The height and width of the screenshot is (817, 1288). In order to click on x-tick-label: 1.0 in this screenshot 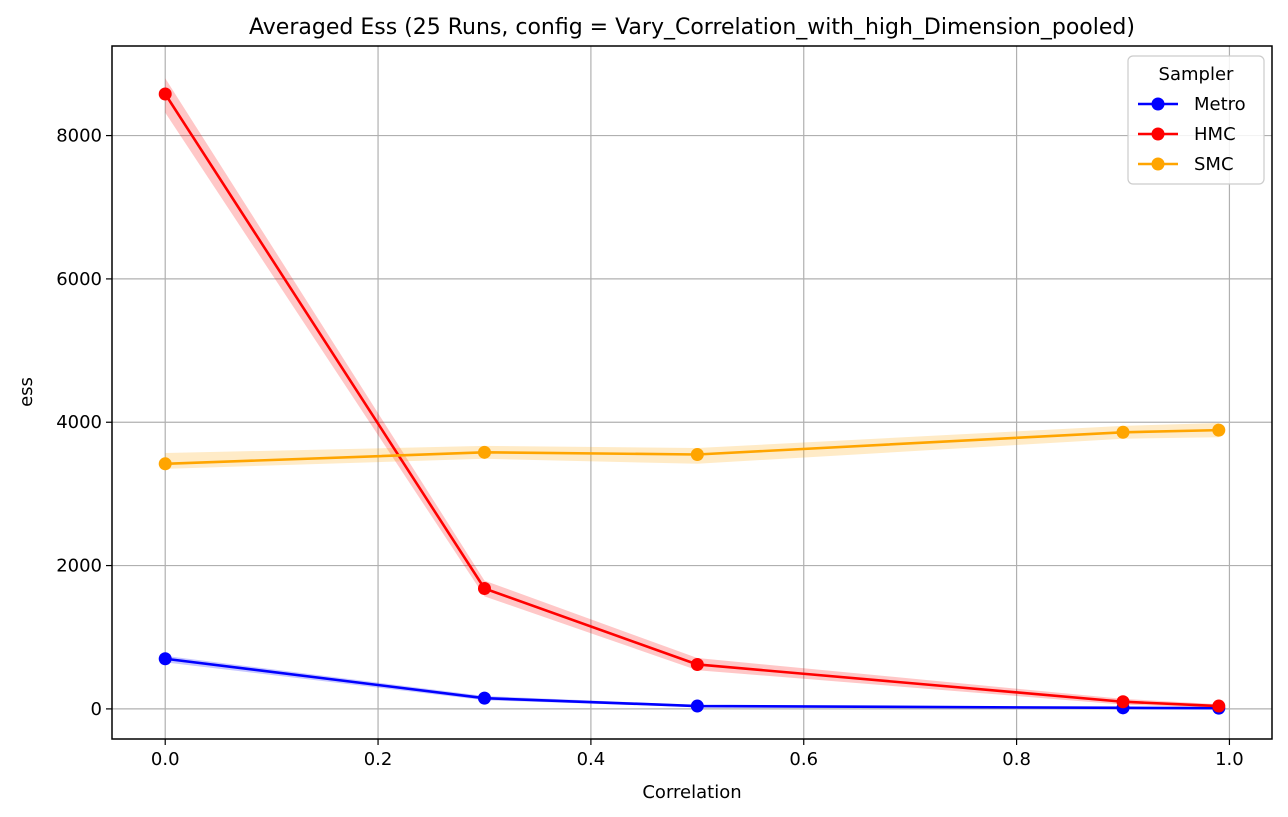, I will do `click(1229, 759)`.